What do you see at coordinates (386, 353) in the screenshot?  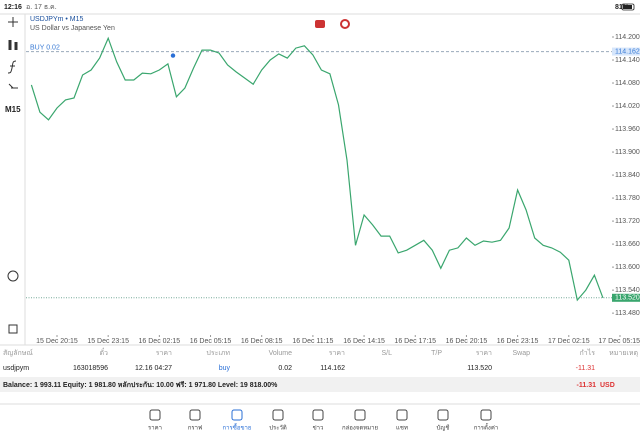 I see `column-header: S/L` at bounding box center [386, 353].